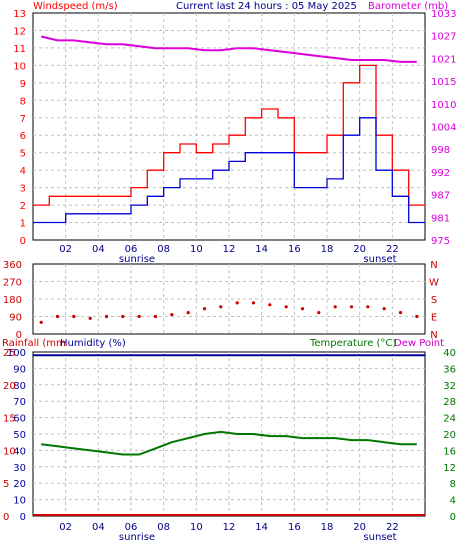  I want to click on temp-y-tick-label: 24, so click(449, 419).